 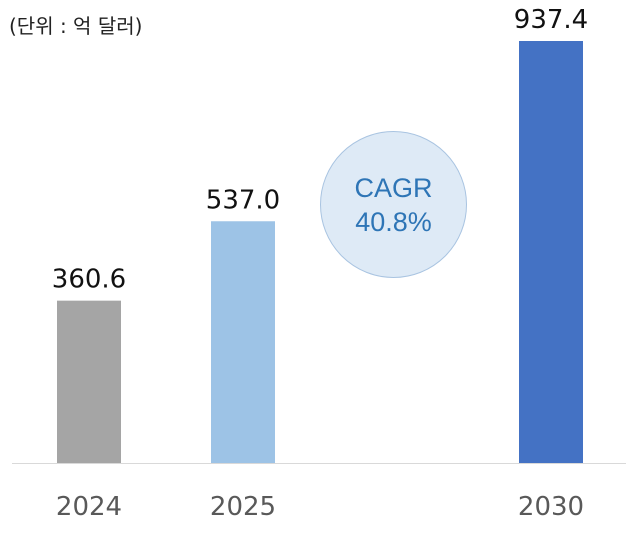 What do you see at coordinates (551, 20) in the screenshot?
I see `data-label-2030: 937.4` at bounding box center [551, 20].